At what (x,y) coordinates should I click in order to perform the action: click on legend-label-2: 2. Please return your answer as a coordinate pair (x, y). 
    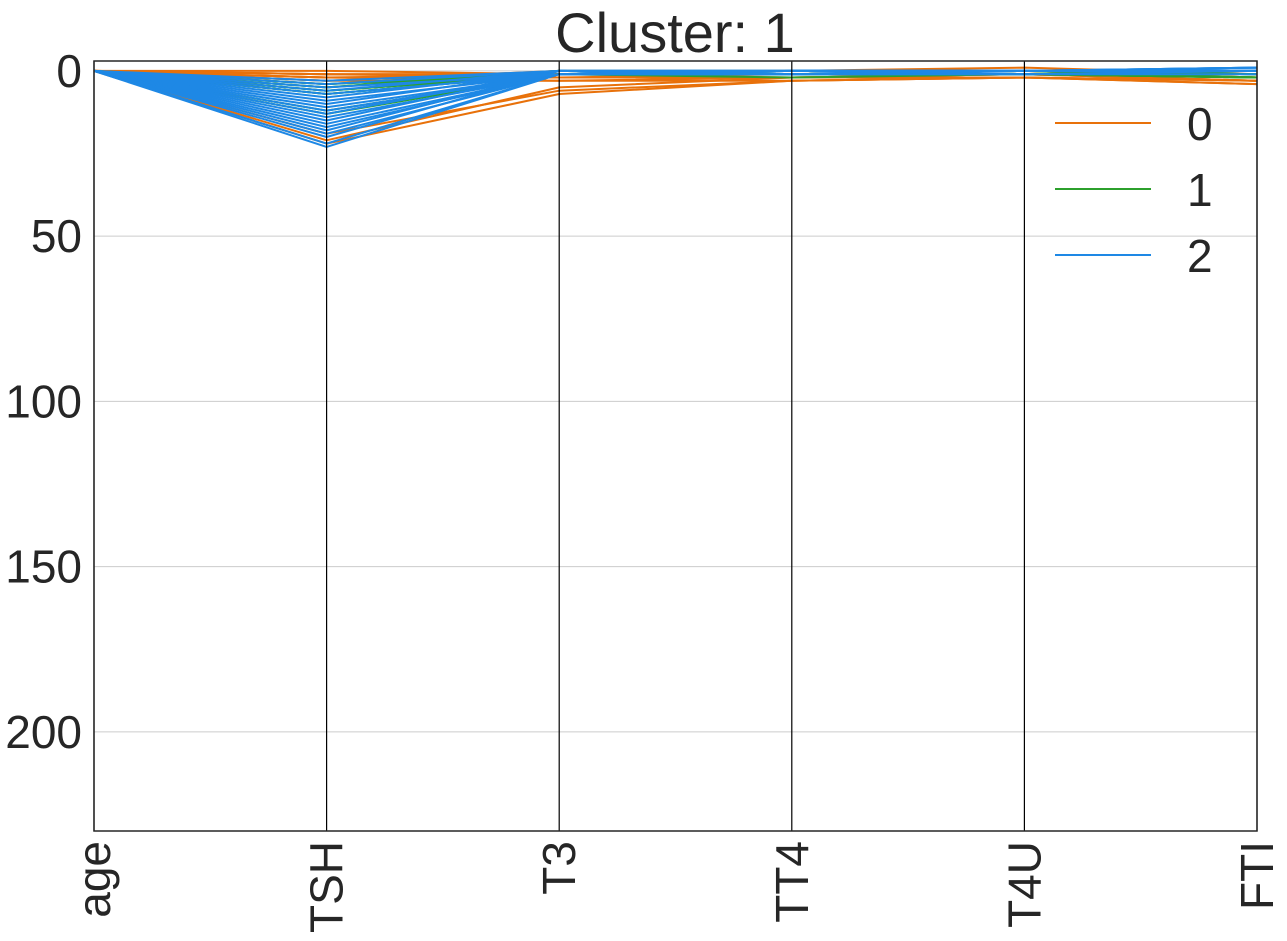
    Looking at the image, I should click on (1200, 256).